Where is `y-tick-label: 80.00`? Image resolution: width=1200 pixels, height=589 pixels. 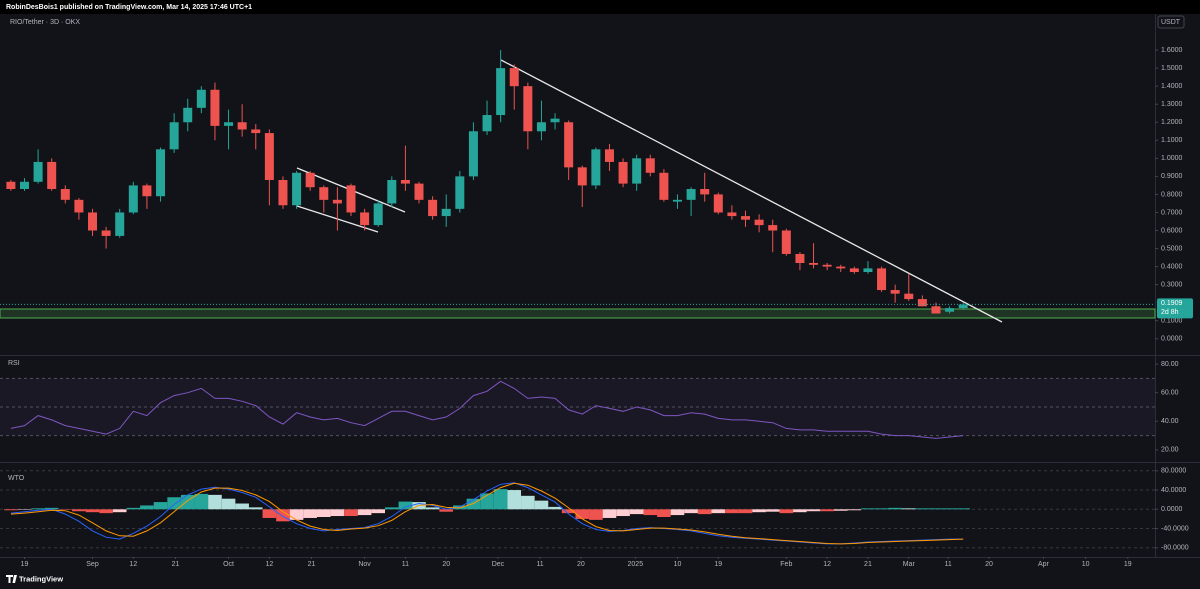
y-tick-label: 80.00 is located at coordinates (1170, 364).